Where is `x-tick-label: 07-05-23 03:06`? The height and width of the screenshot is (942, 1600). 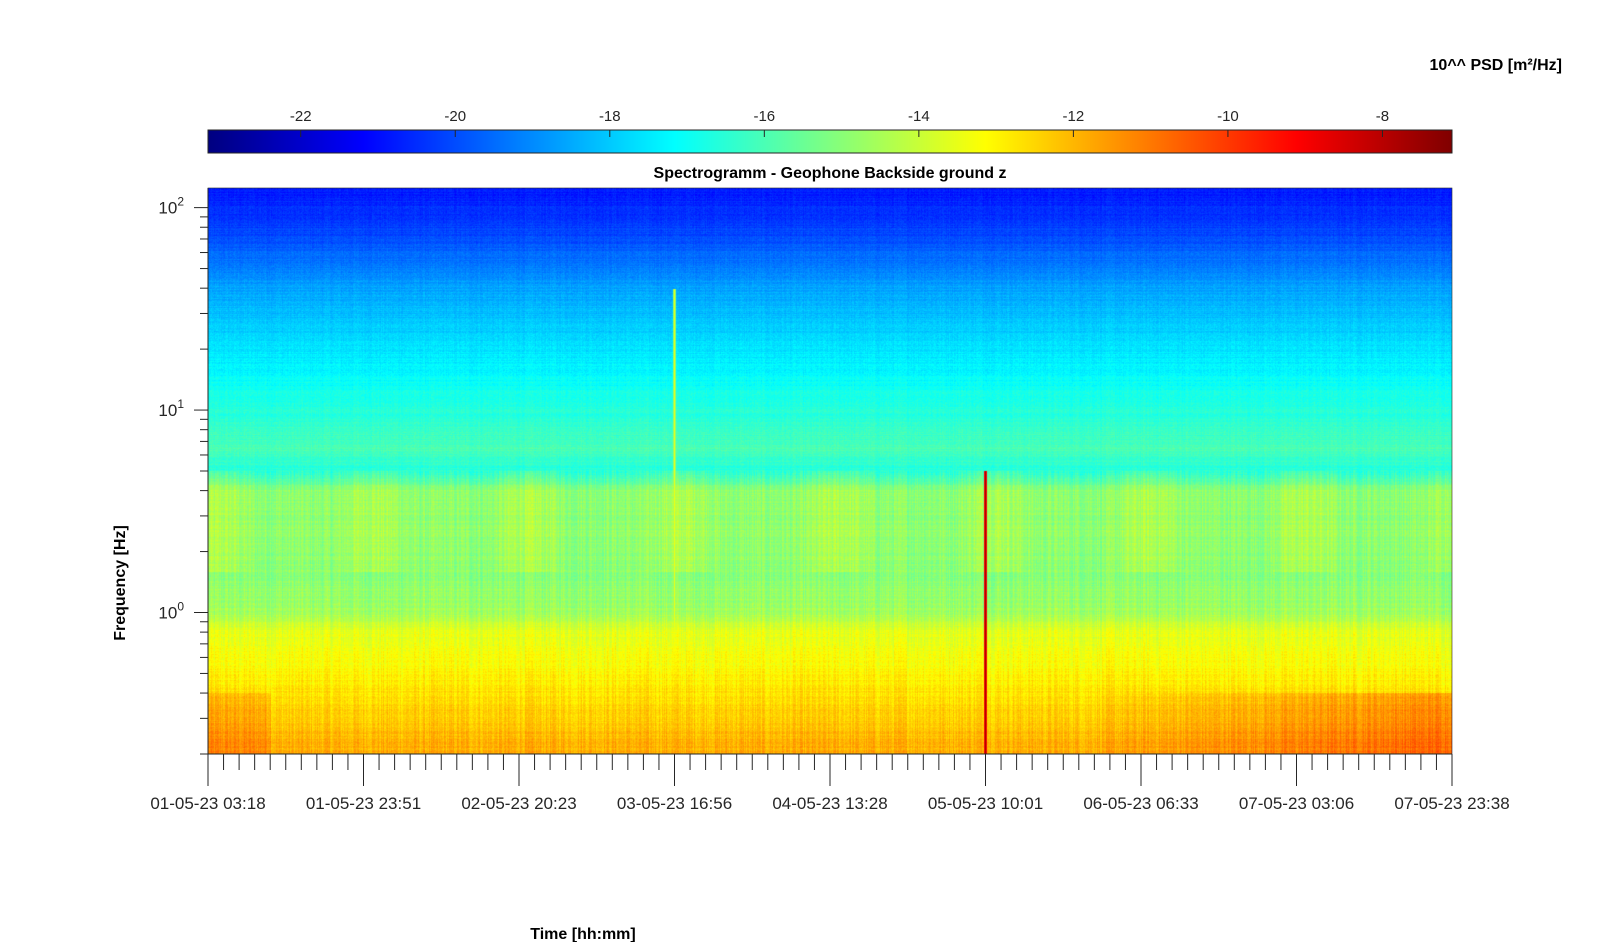 x-tick-label: 07-05-23 03:06 is located at coordinates (1296, 803).